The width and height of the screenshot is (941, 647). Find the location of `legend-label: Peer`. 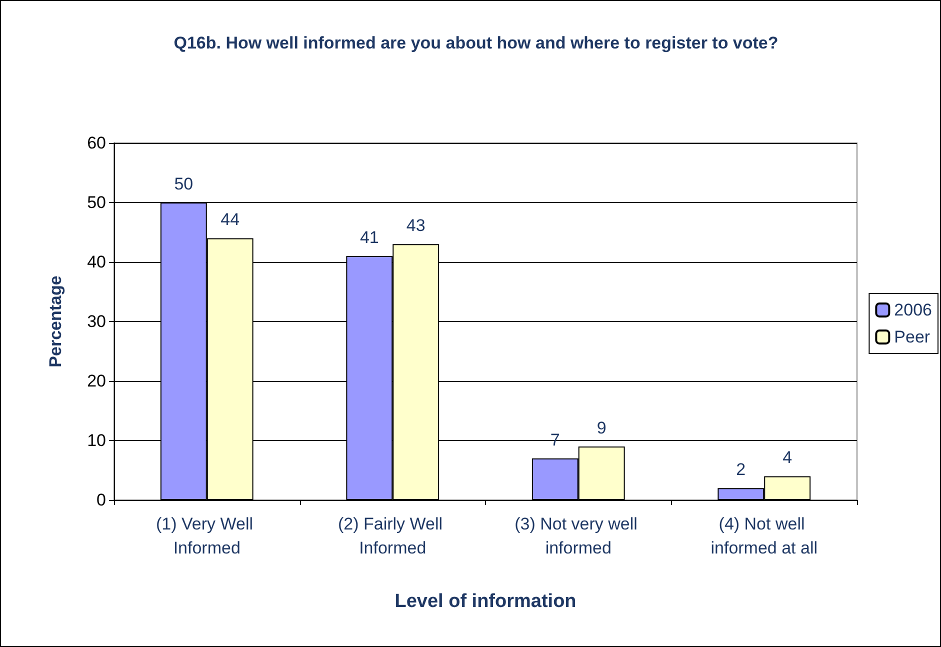

legend-label: Peer is located at coordinates (912, 337).